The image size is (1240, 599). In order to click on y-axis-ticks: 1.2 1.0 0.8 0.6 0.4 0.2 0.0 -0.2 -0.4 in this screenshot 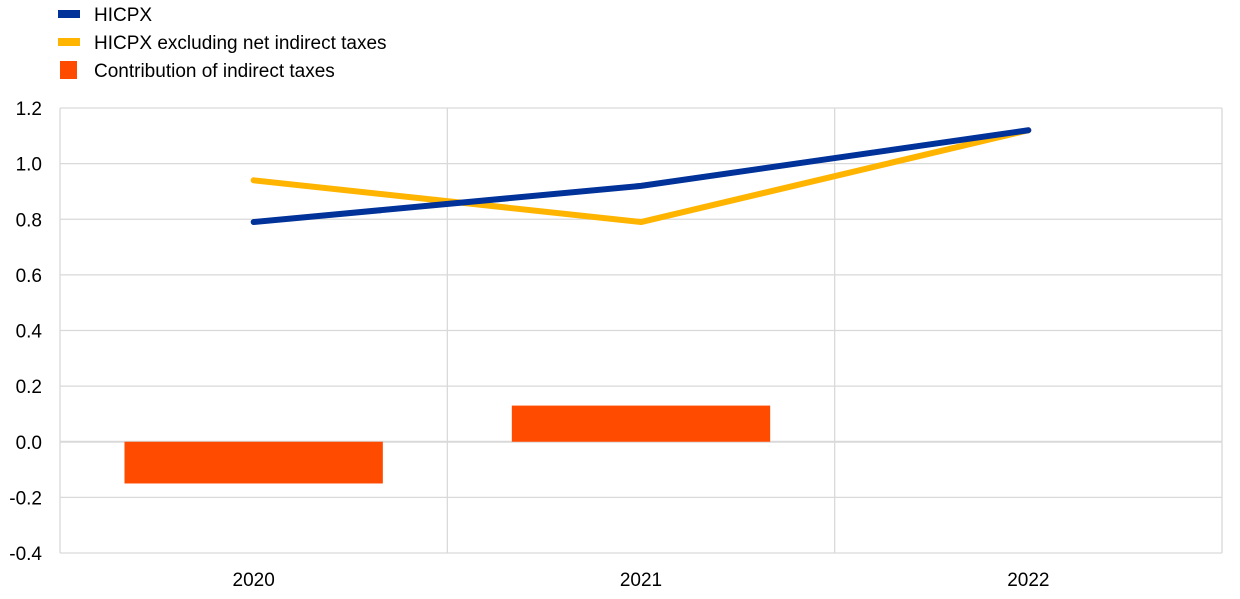, I will do `click(25, 332)`.